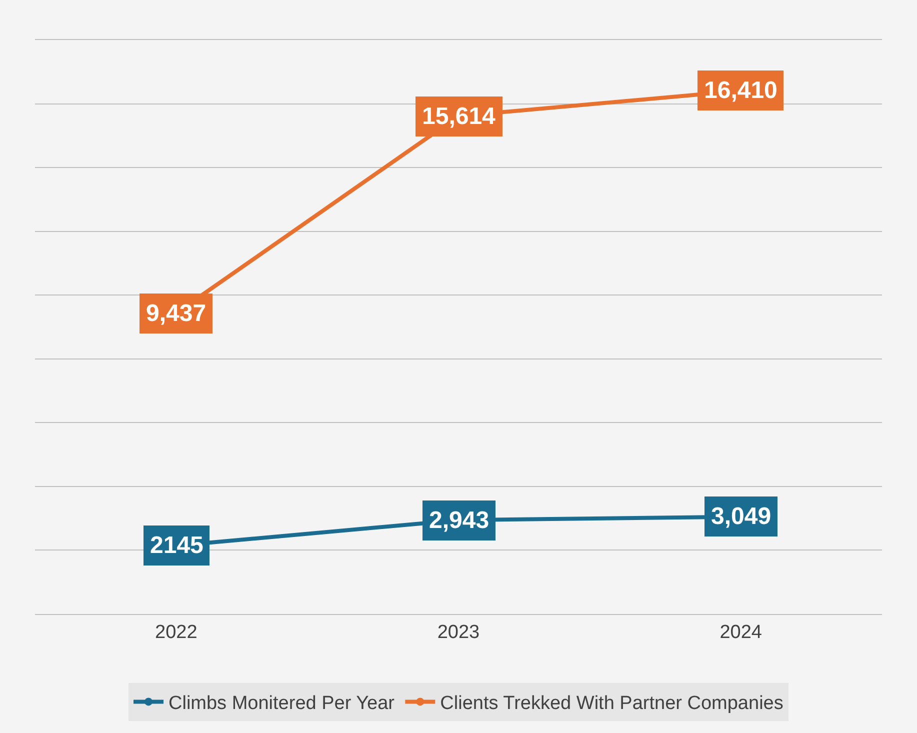 This screenshot has height=733, width=917. Describe the element at coordinates (176, 313) in the screenshot. I see `data-label: 9,437` at that location.